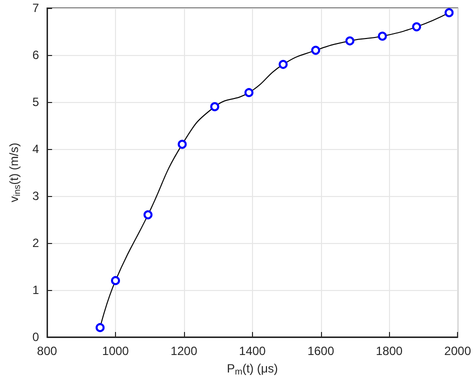 The width and height of the screenshot is (474, 381). What do you see at coordinates (116, 351) in the screenshot?
I see `x-tick-label: 1000` at bounding box center [116, 351].